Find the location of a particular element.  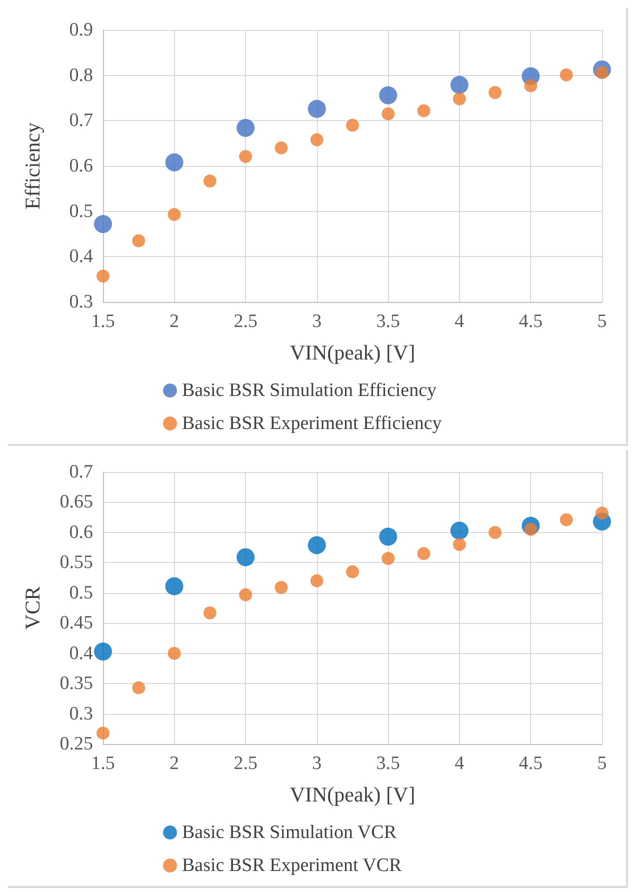

y-tick-label: 0.65 is located at coordinates (76, 502).